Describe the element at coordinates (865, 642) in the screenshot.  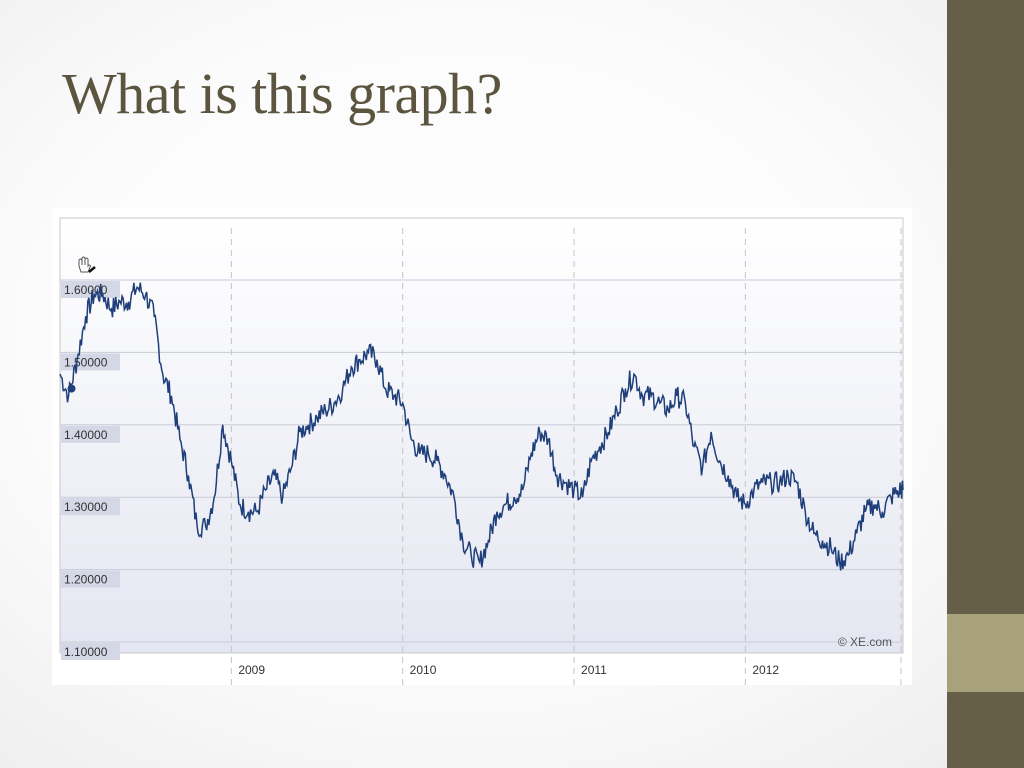
I see `chart-credit: © XE.com` at that location.